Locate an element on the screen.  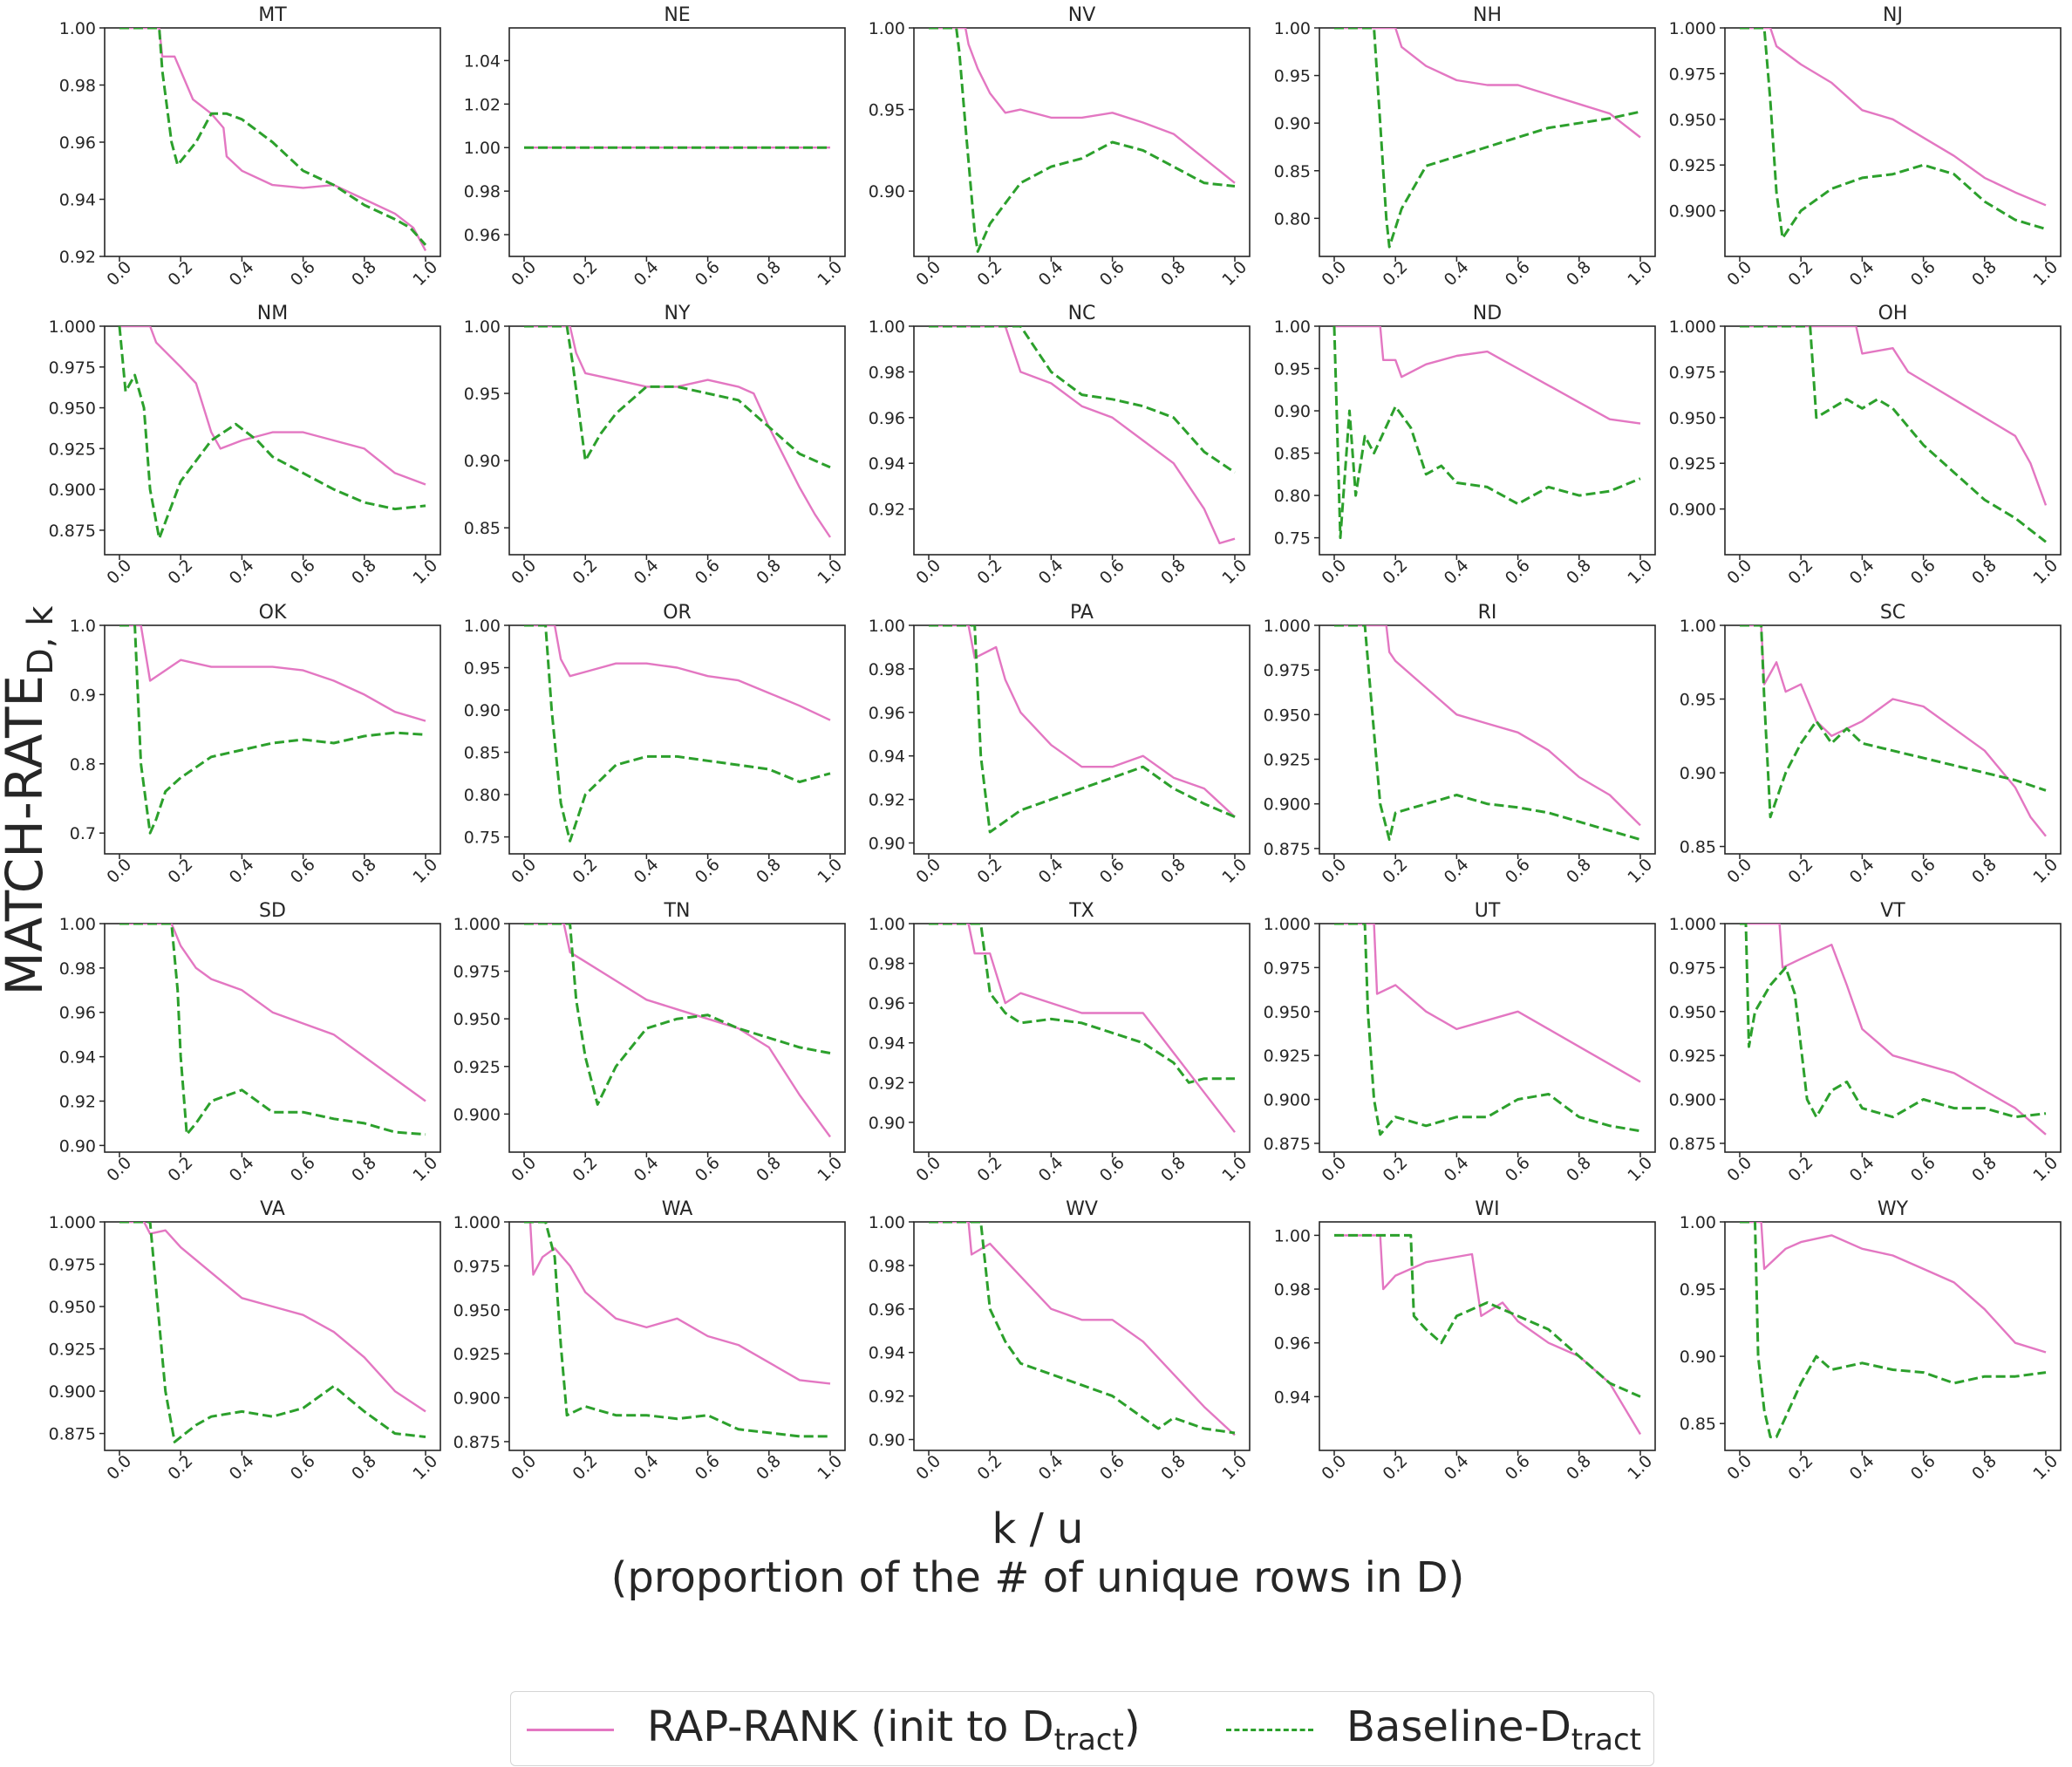
panel-title-nv: NV is located at coordinates (1082, 15).